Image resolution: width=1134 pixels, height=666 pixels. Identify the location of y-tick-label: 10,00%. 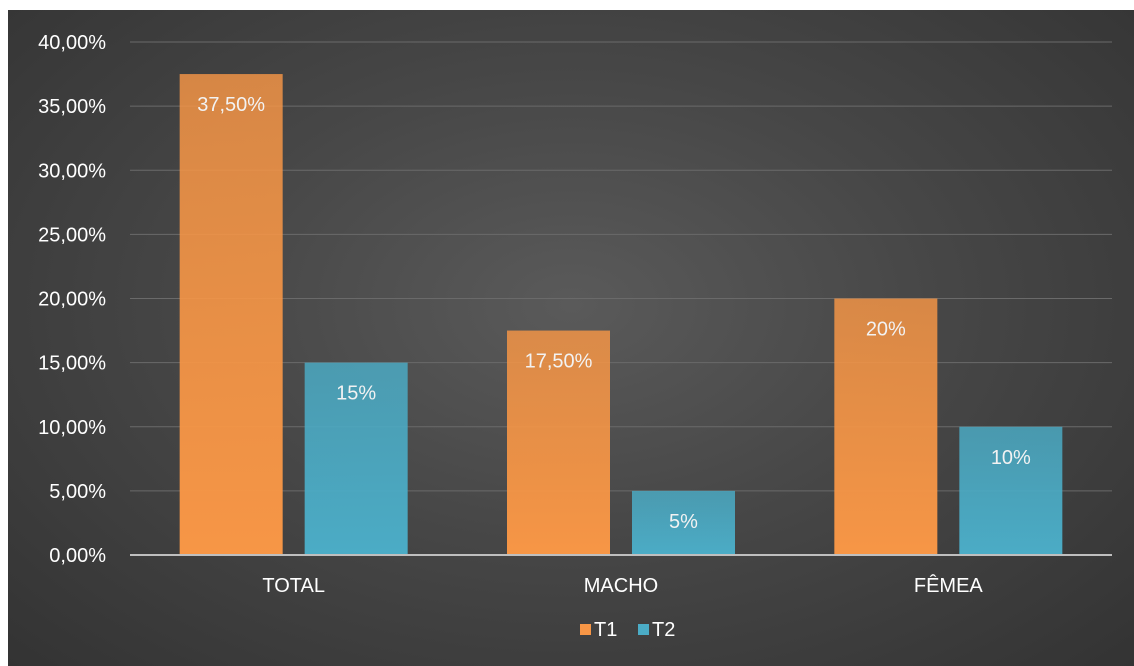
(72, 428).